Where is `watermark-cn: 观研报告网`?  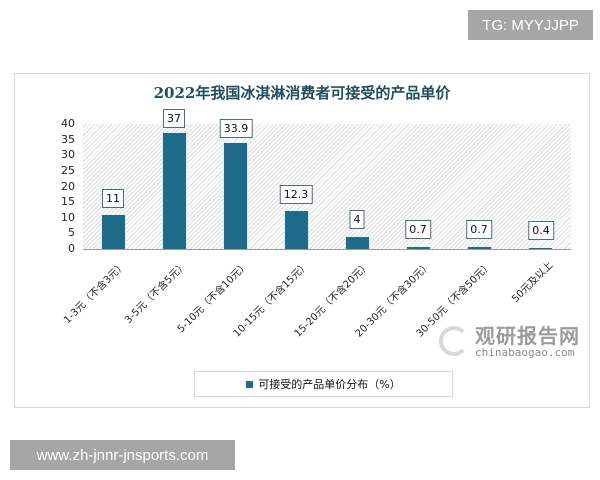 watermark-cn: 观研报告网 is located at coordinates (527, 336).